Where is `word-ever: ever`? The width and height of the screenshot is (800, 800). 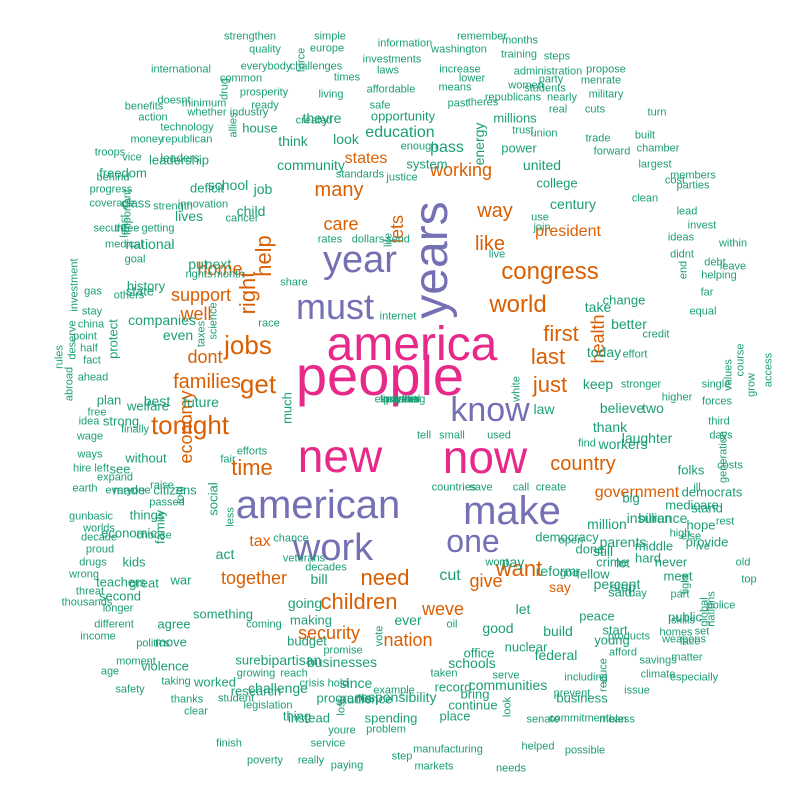
word-ever: ever is located at coordinates (408, 620).